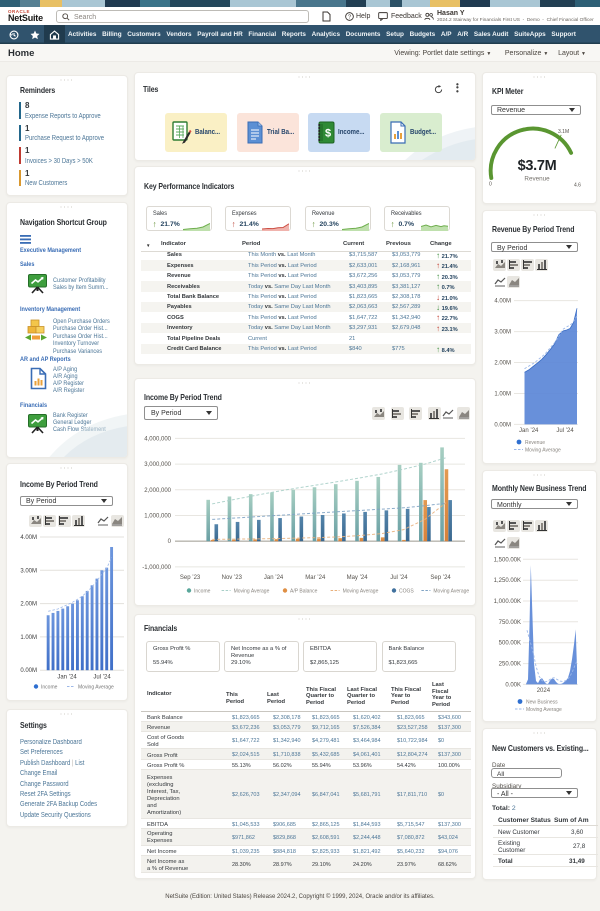 Image resolution: width=600 pixels, height=911 pixels. What do you see at coordinates (157, 465) in the screenshot?
I see `svg-text: 3,000,000` at bounding box center [157, 465].